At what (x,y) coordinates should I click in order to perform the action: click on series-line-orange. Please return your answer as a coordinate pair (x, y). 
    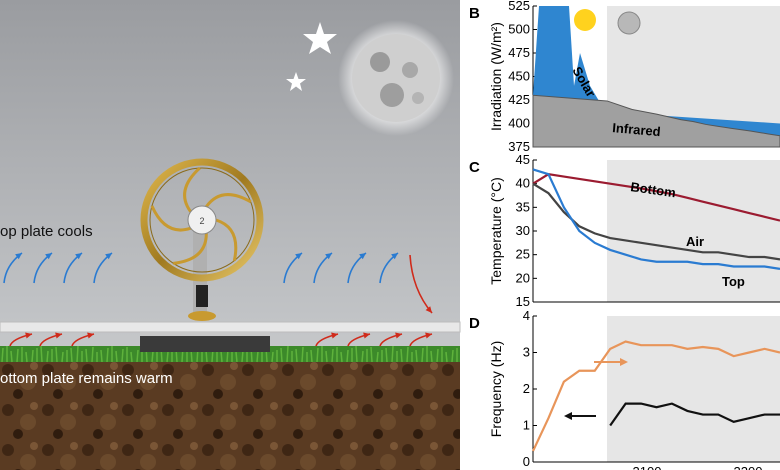
    Looking at the image, I should click on (656, 396).